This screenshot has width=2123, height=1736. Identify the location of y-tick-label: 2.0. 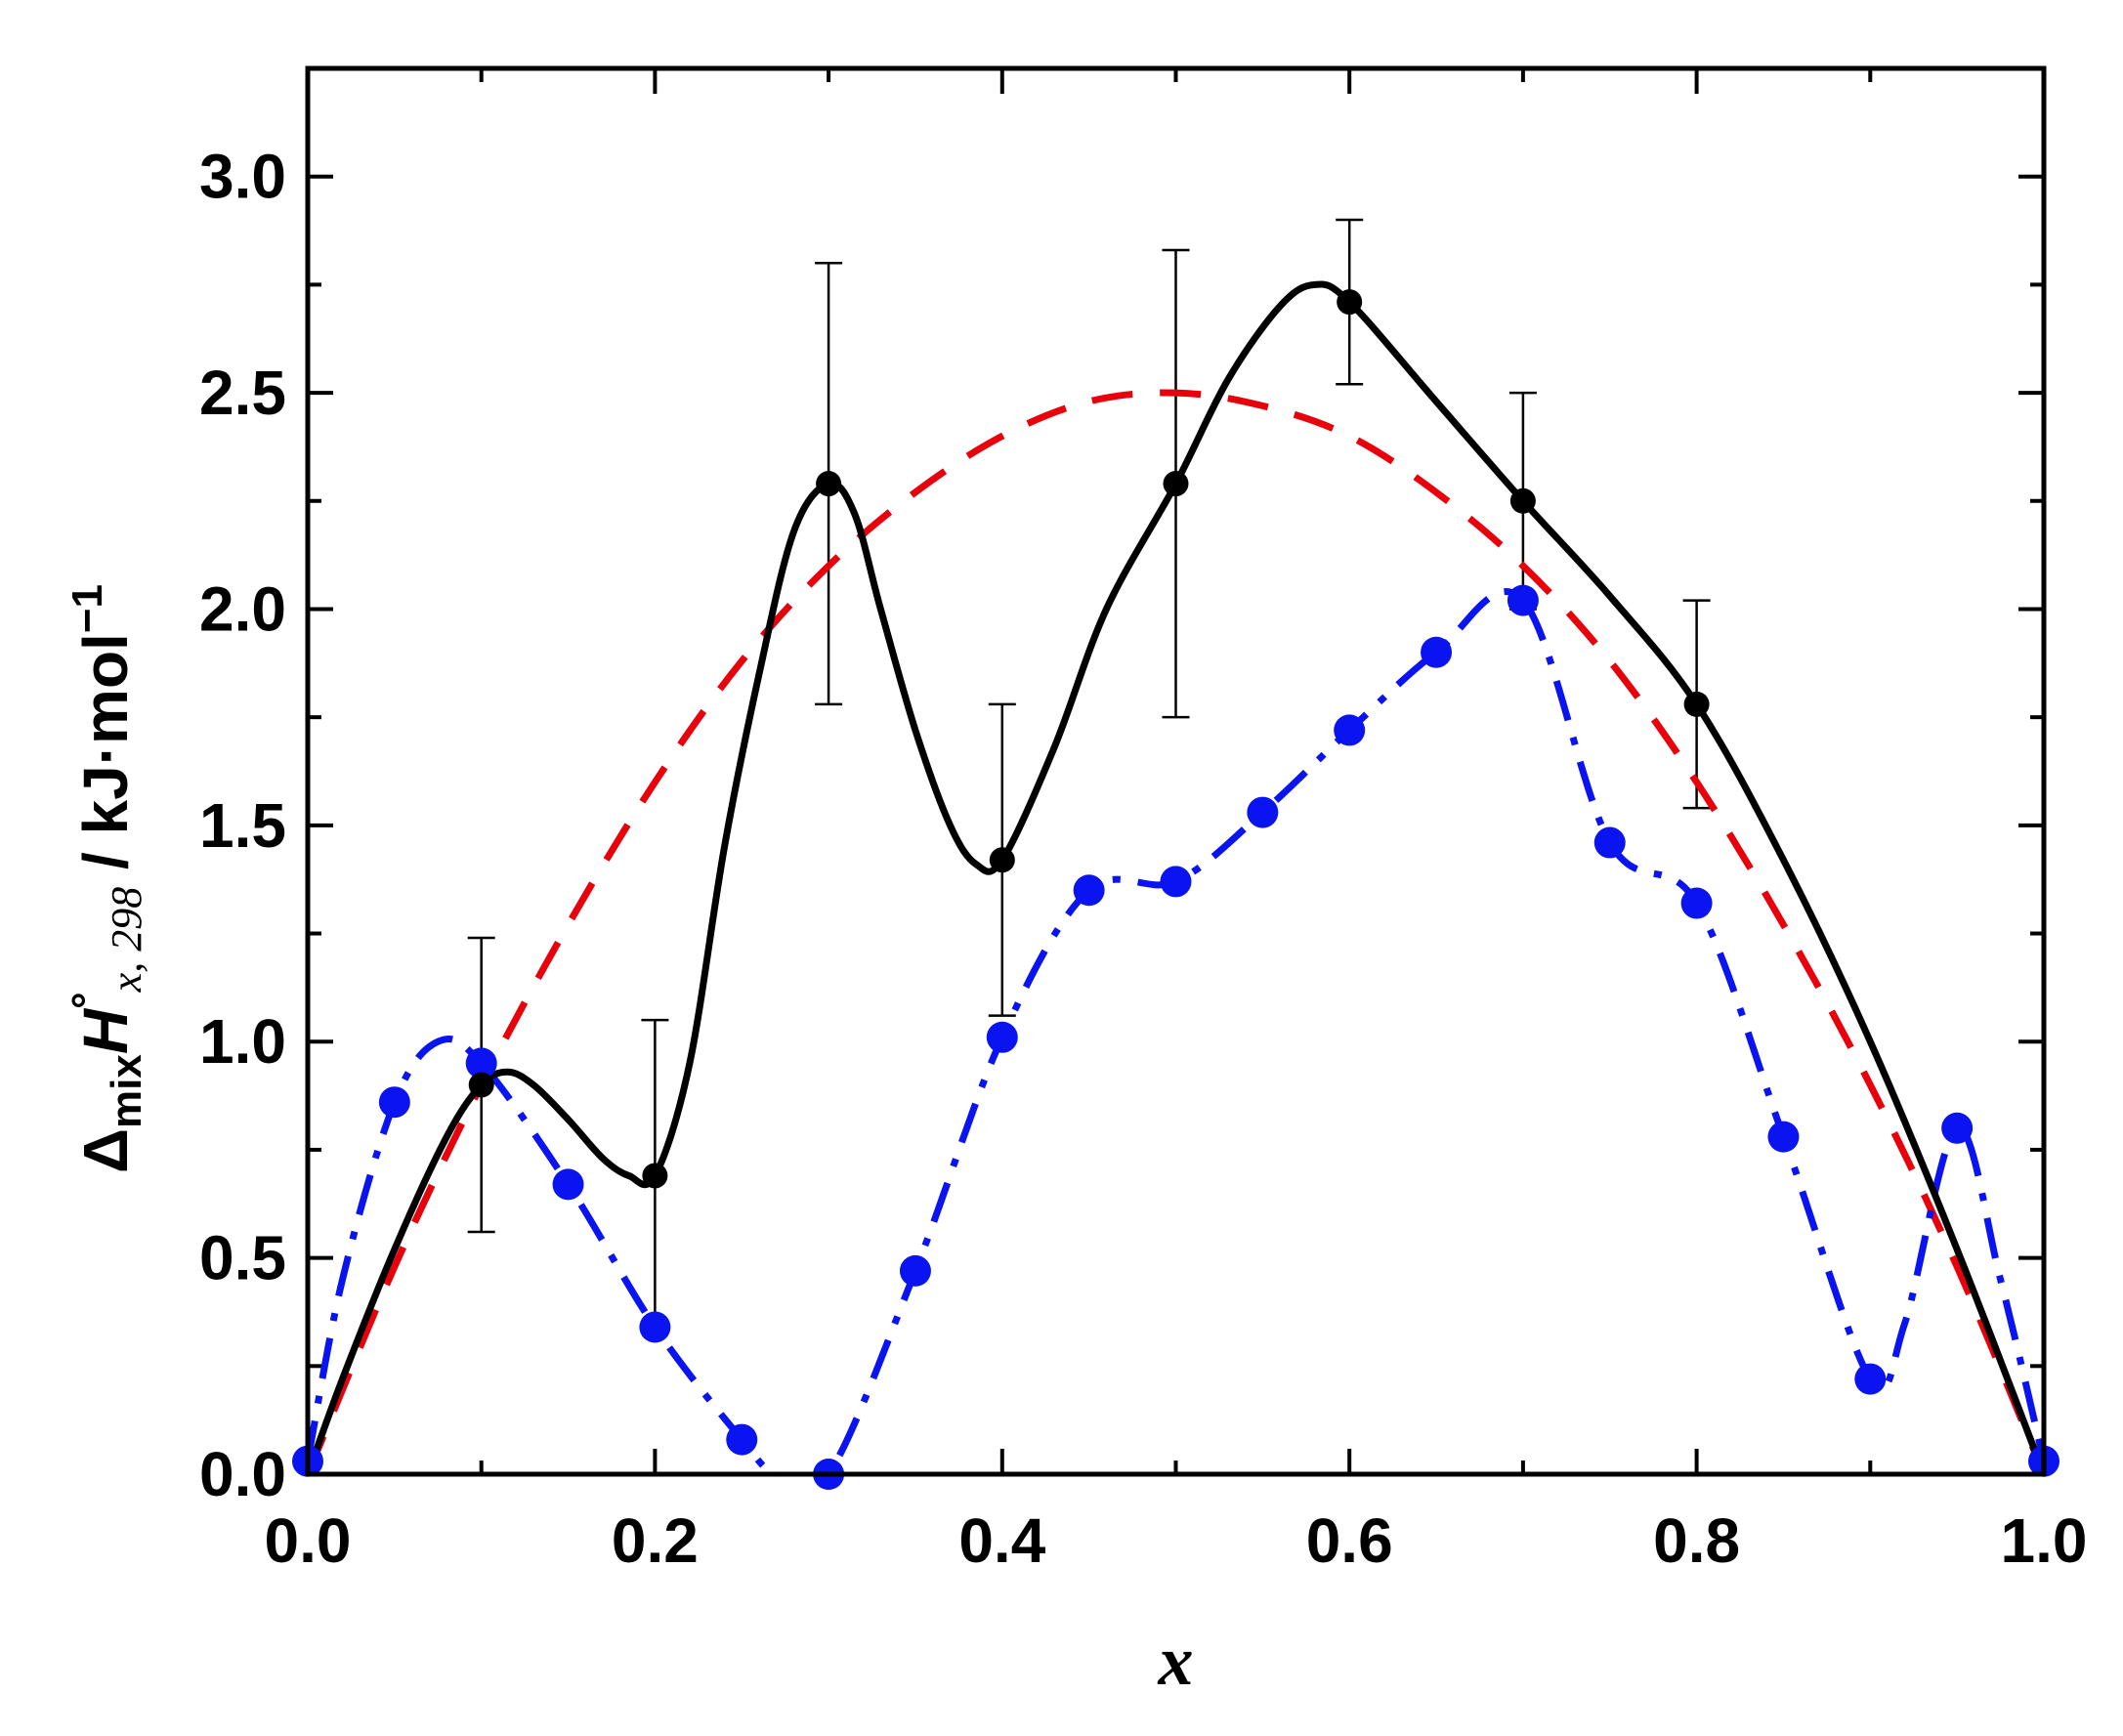
(242, 608).